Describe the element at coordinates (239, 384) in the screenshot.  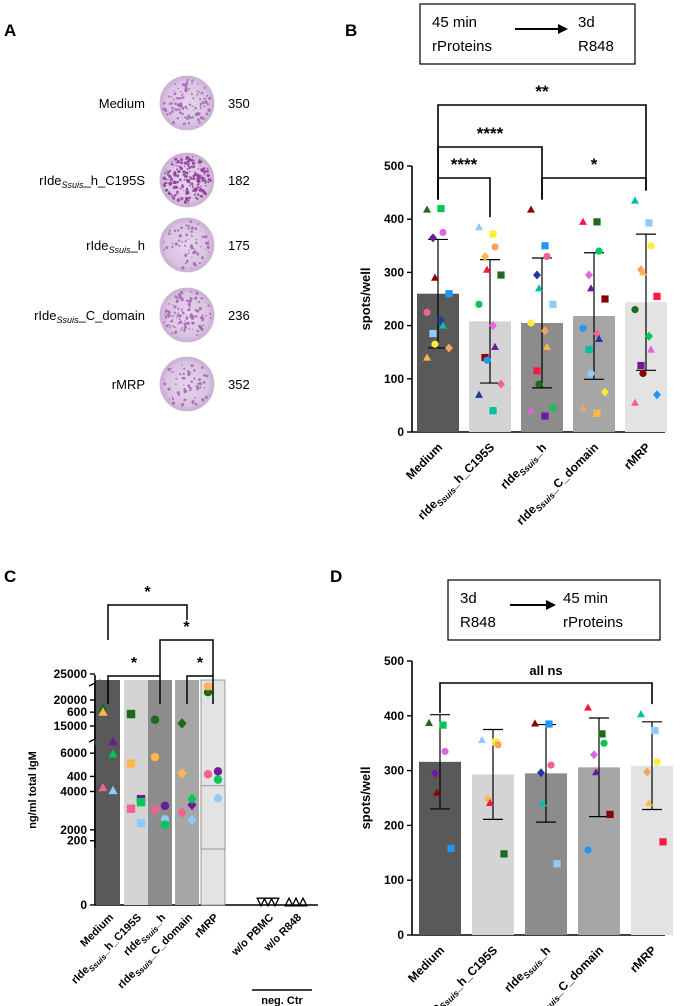
I see `well-count: 352` at that location.